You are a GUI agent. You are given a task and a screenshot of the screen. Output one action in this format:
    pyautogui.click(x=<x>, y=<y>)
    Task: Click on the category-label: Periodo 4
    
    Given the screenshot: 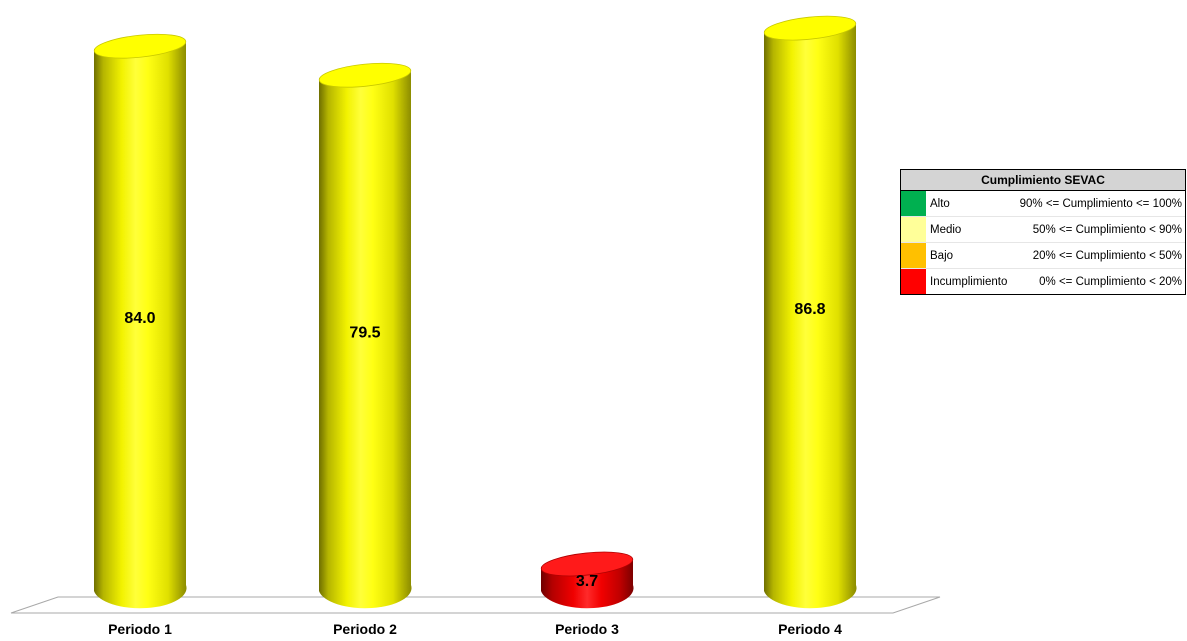 What is the action you would take?
    pyautogui.click(x=810, y=629)
    